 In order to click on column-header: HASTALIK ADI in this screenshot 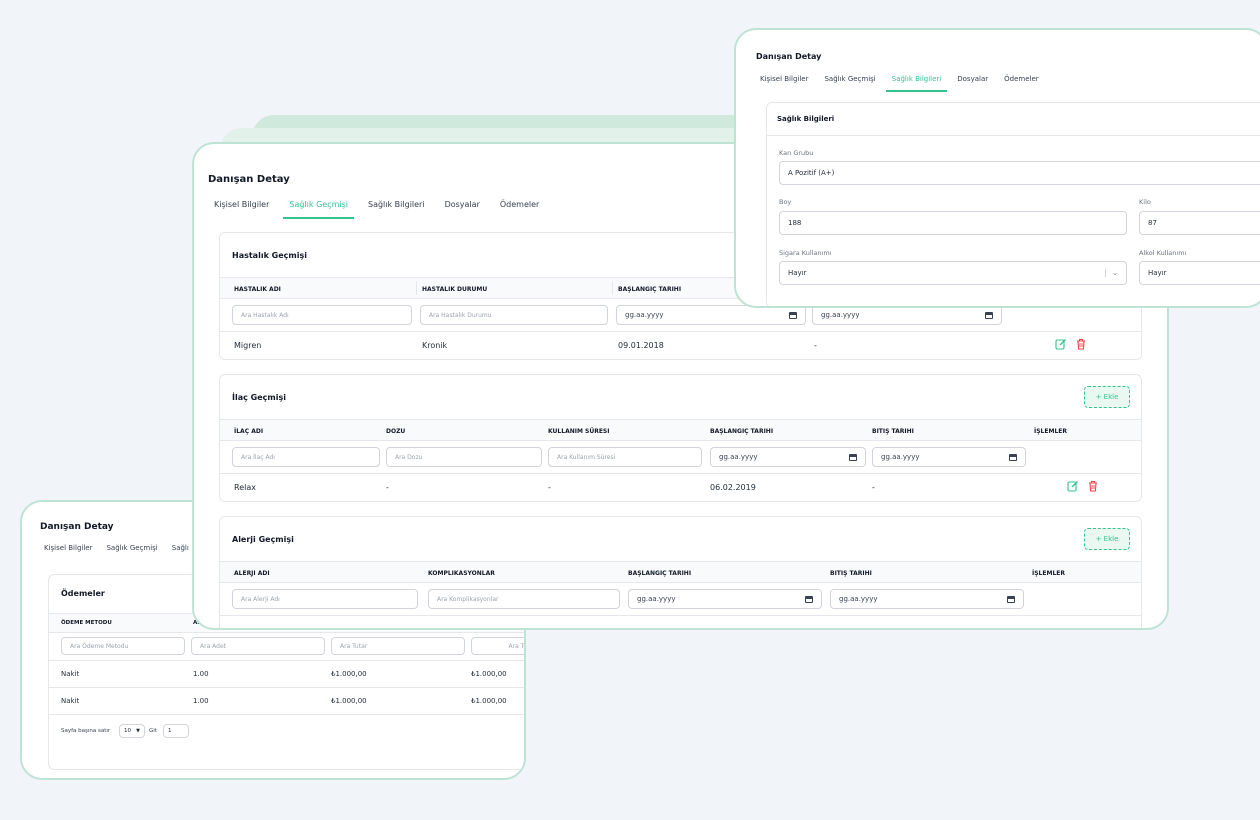, I will do `click(257, 289)`.